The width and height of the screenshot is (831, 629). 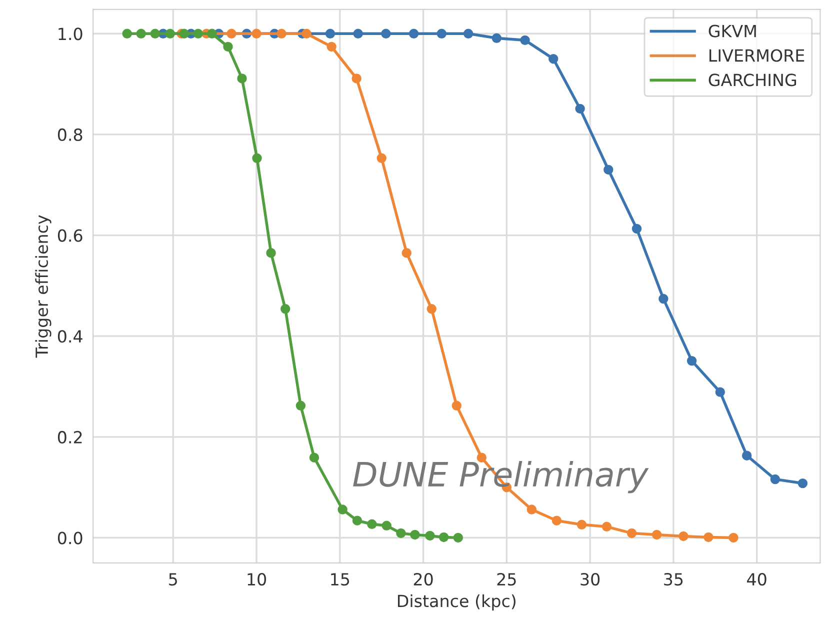 What do you see at coordinates (173, 579) in the screenshot?
I see `x-tick-label: 5` at bounding box center [173, 579].